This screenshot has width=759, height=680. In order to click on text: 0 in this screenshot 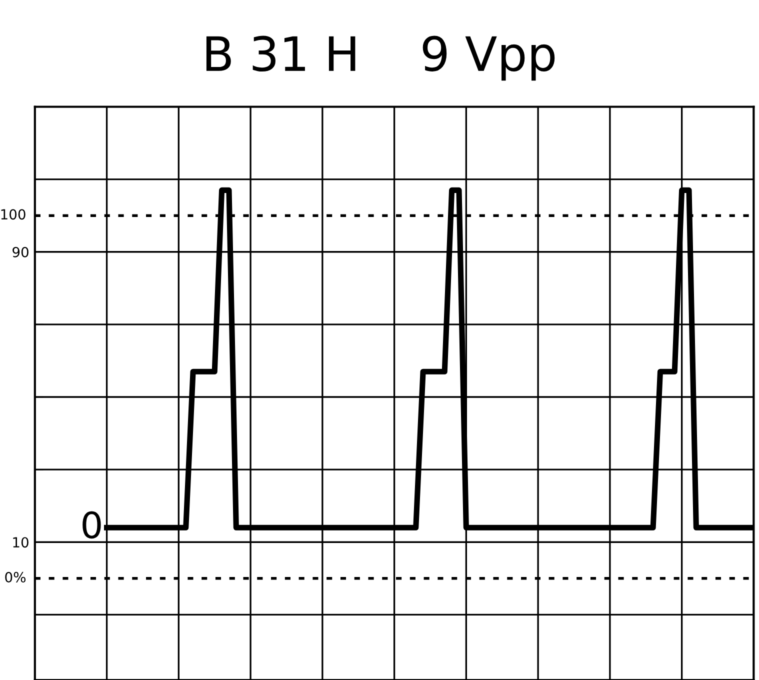, I will do `click(91, 525)`.